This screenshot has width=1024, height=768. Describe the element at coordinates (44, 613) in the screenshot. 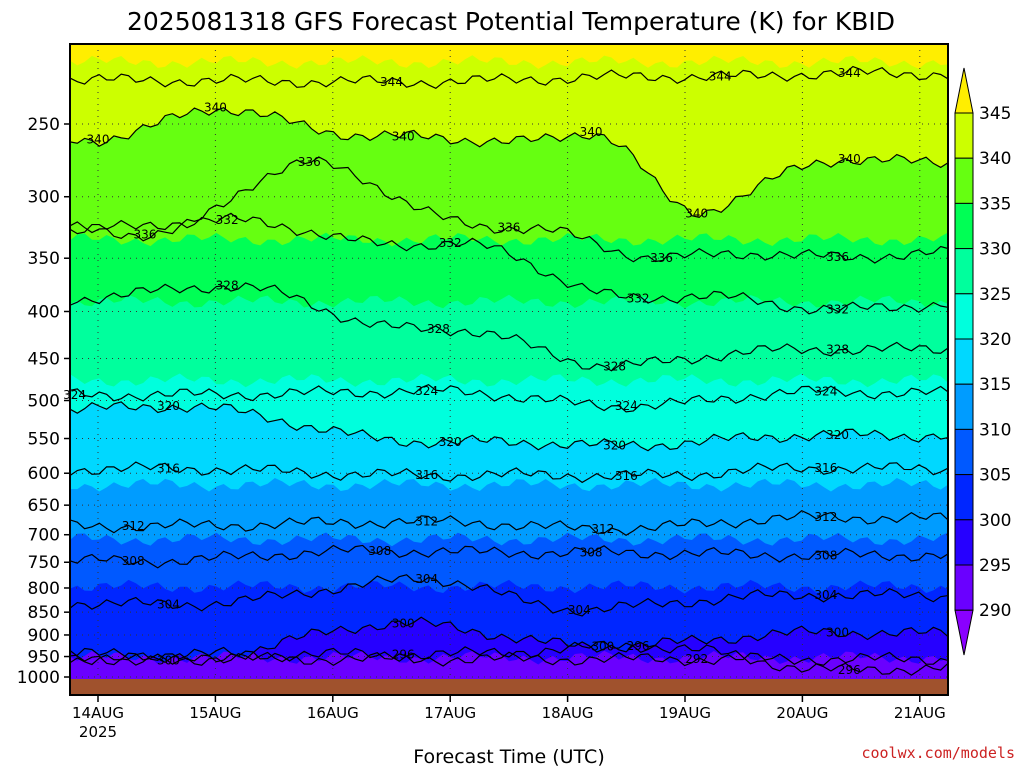

I see `y-tick-label: 850` at that location.